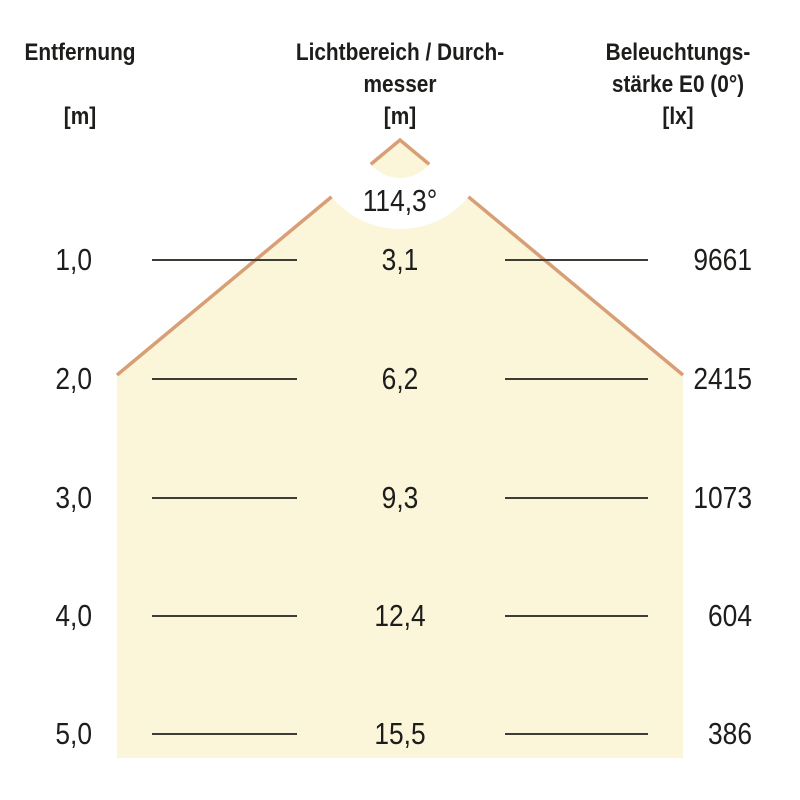 This screenshot has height=800, width=800. I want to click on illuminance-value: 9661, so click(722, 259).